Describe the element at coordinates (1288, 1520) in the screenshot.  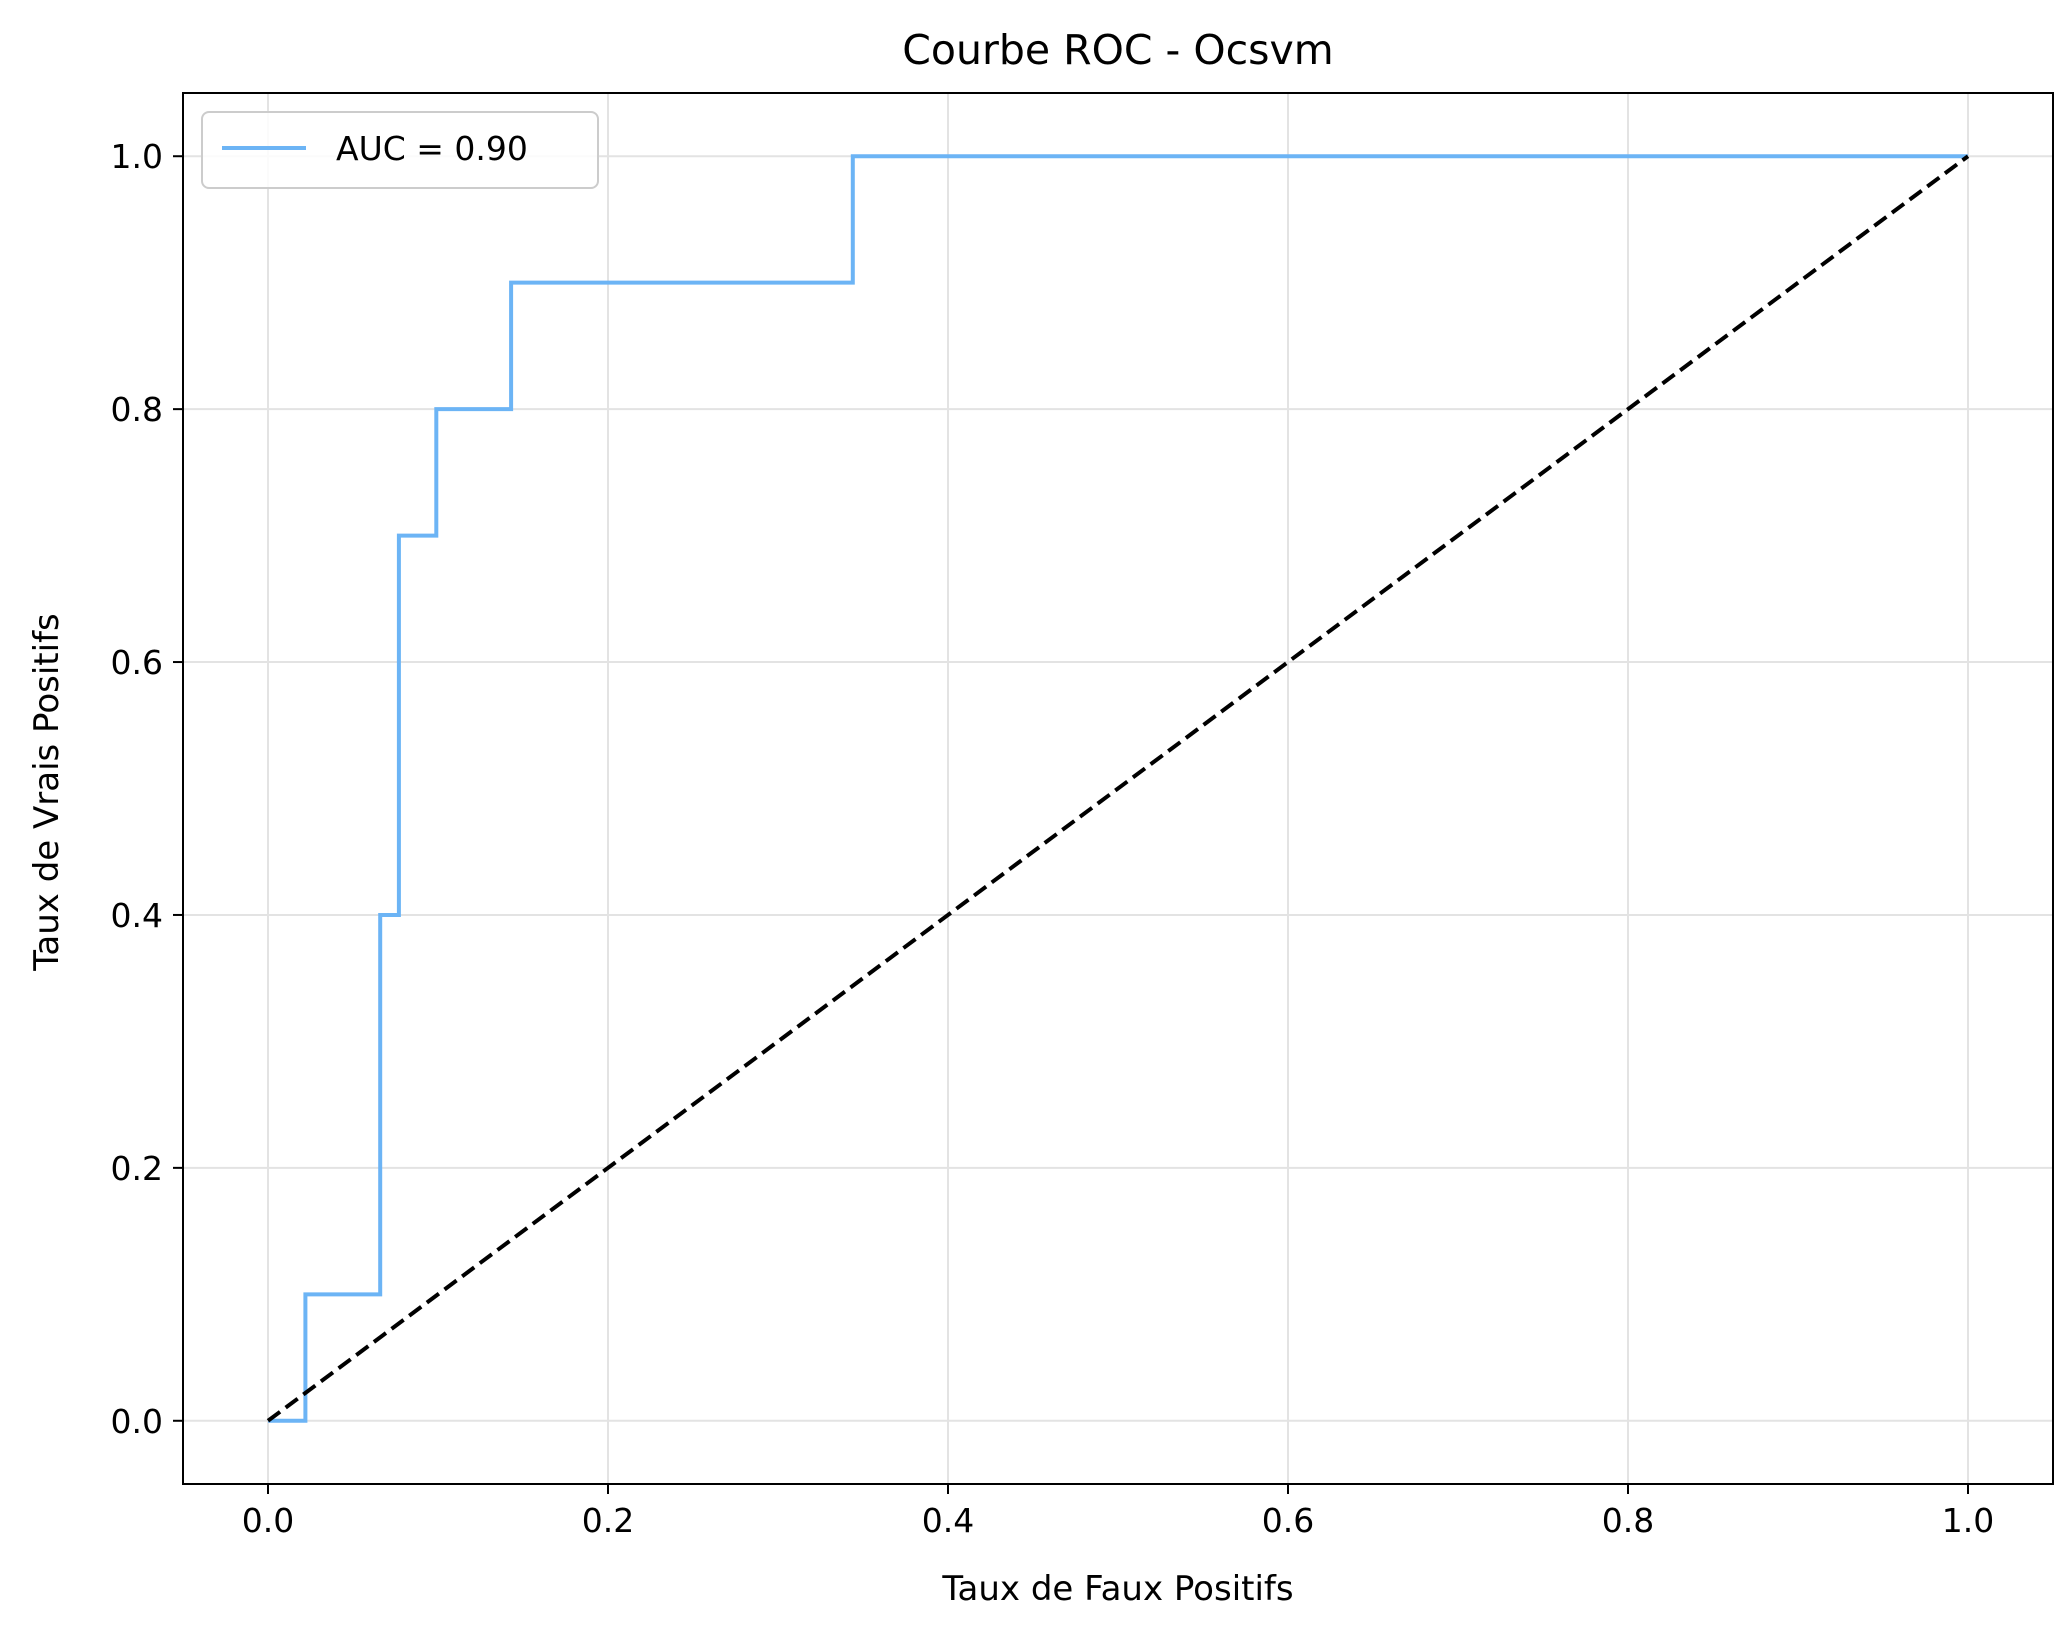
I see `x-tick-label: 0.6` at that location.